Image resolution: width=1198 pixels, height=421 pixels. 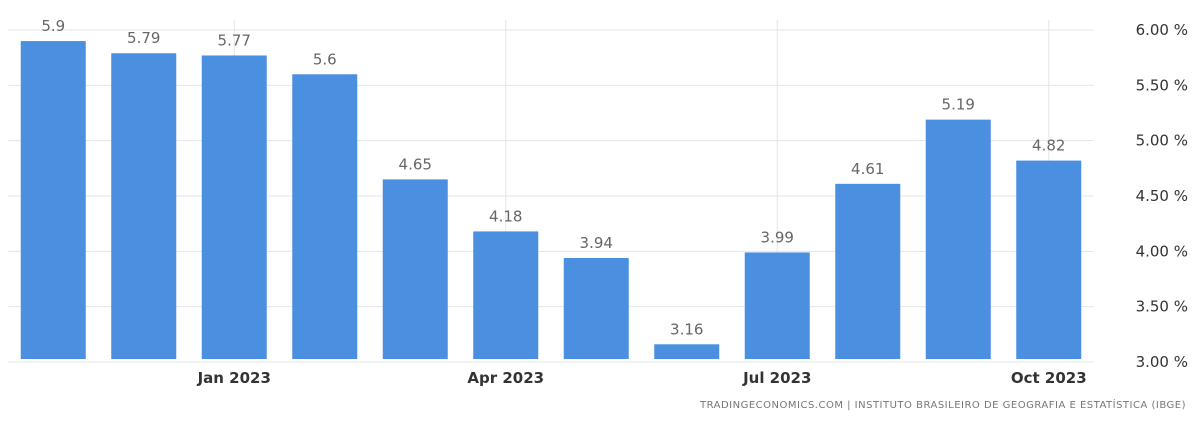 What do you see at coordinates (1162, 251) in the screenshot?
I see `y-tick-label: 4.00 %` at bounding box center [1162, 251].